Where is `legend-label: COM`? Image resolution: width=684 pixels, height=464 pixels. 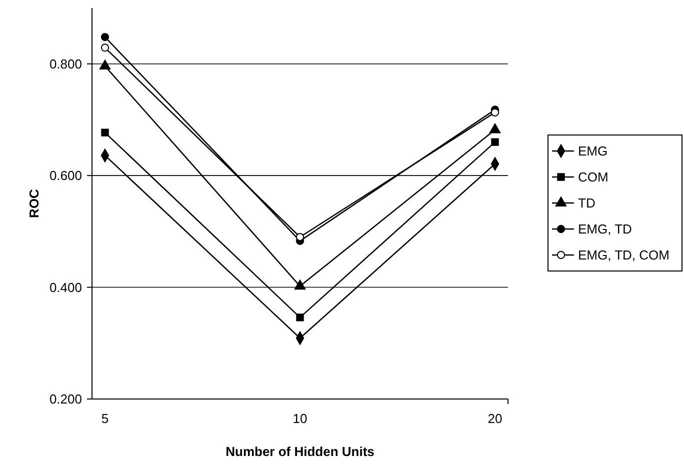
legend-label: COM is located at coordinates (593, 177).